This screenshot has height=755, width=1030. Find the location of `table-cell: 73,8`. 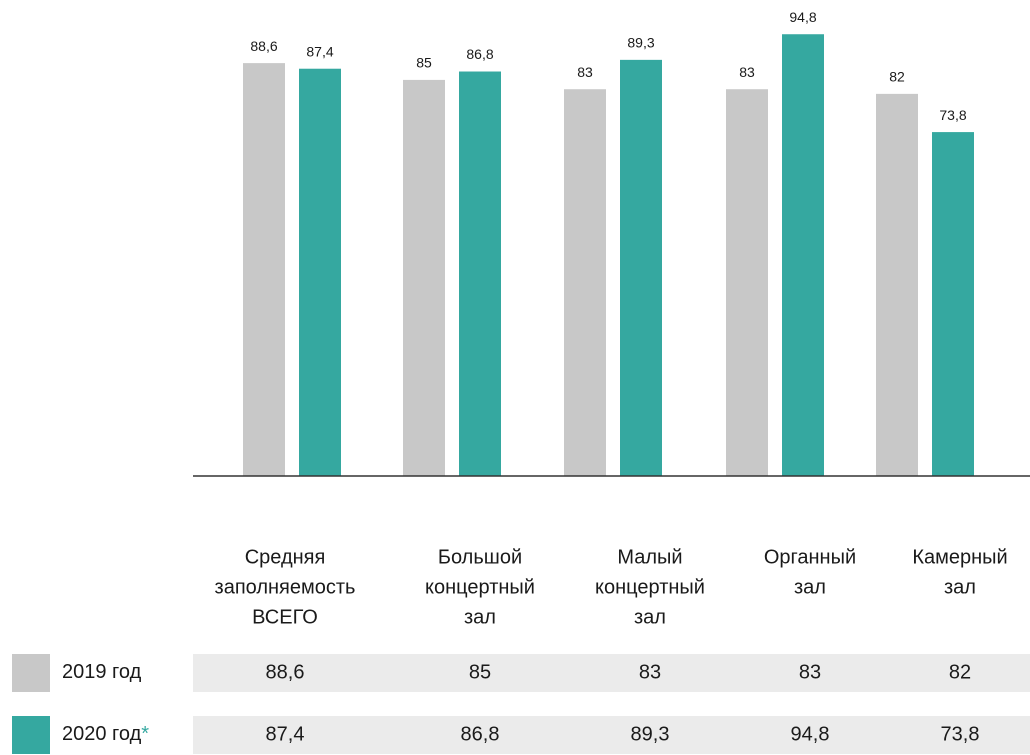

table-cell: 73,8 is located at coordinates (960, 734).